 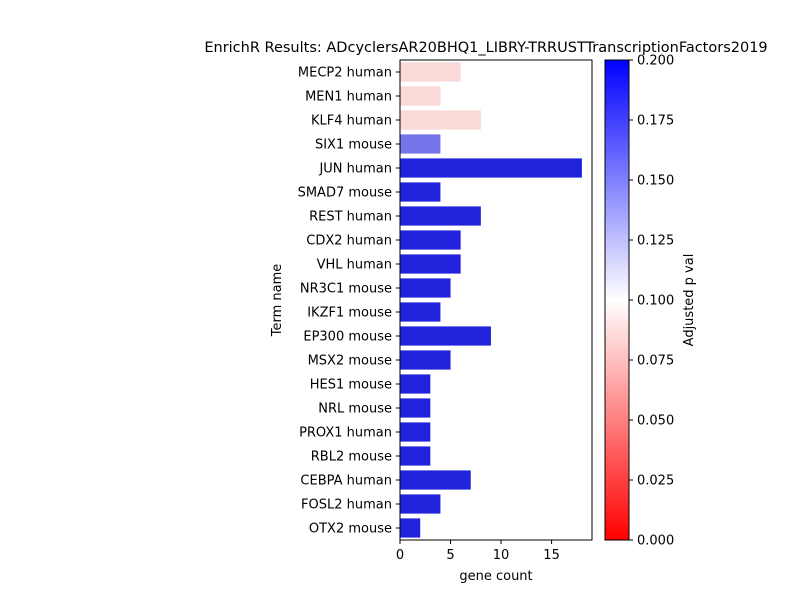 What do you see at coordinates (655, 241) in the screenshot?
I see `colorbar-tick-label: 0.125` at bounding box center [655, 241].